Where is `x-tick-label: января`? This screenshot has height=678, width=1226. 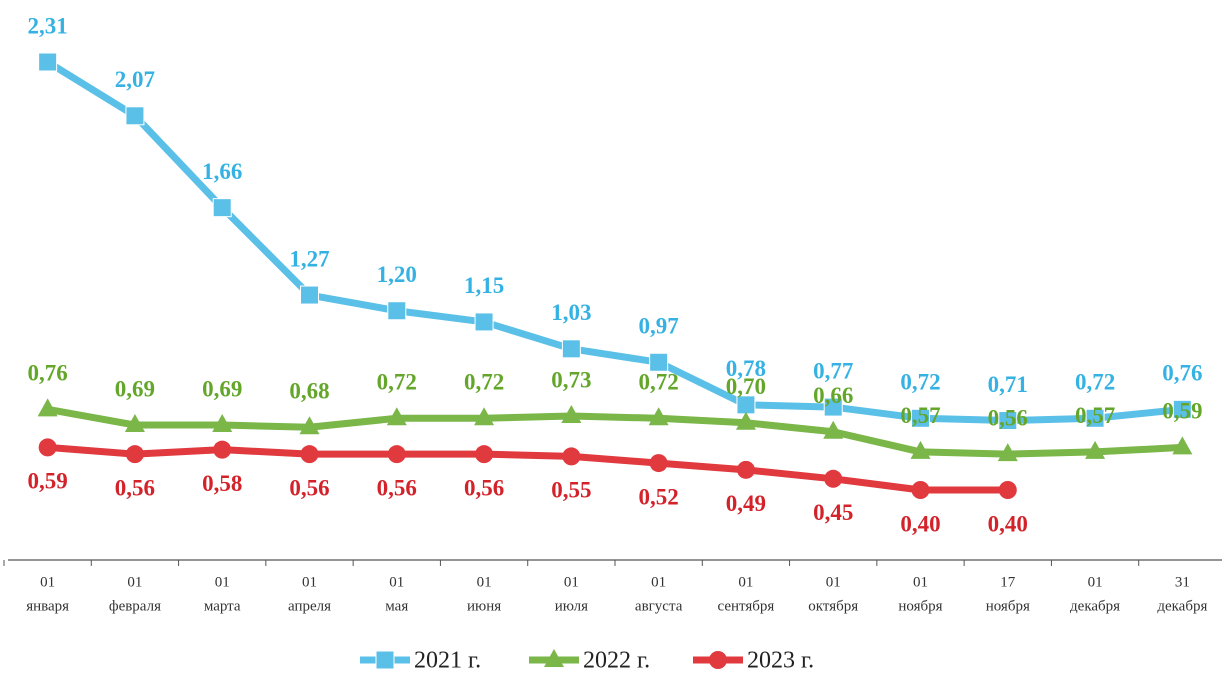 x-tick-label: января is located at coordinates (47, 606).